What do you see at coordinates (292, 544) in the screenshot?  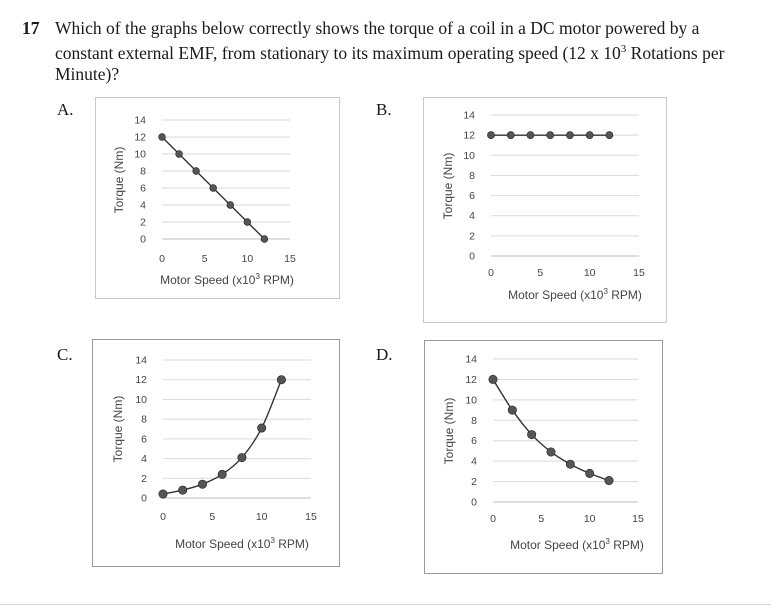 I see `chart-c-x-axis-title-end: RPM)` at bounding box center [292, 544].